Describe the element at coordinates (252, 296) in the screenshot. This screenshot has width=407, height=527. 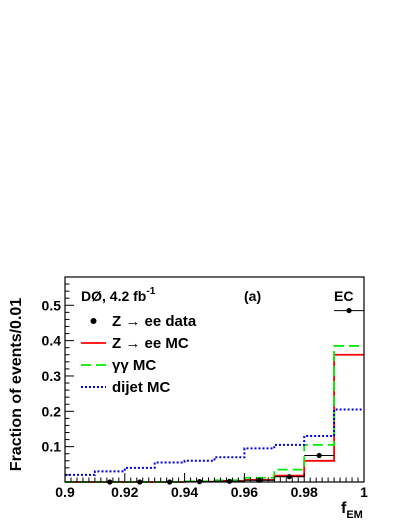
I see `panel-label: (a)` at that location.